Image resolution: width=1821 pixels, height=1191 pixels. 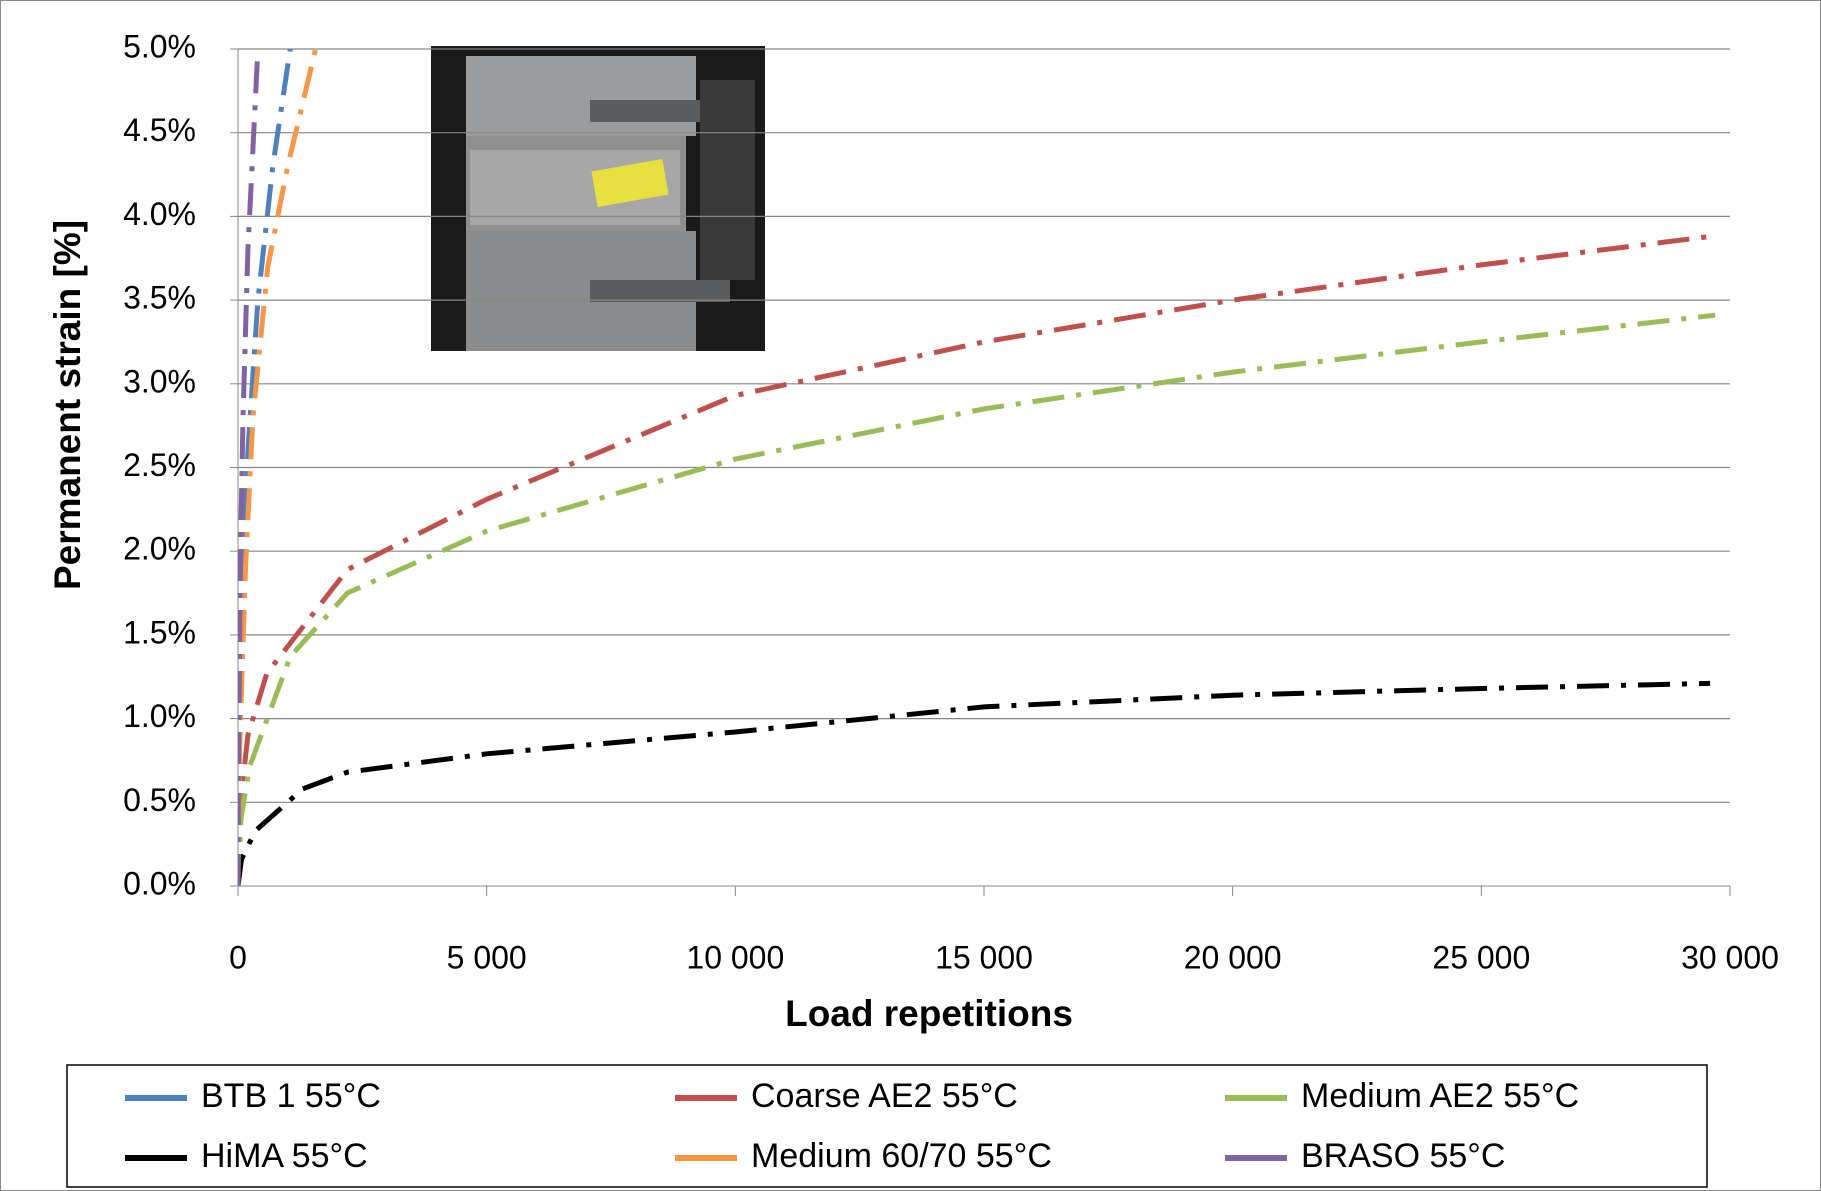 I want to click on y-tick-label: 1.5%, so click(x=159, y=632).